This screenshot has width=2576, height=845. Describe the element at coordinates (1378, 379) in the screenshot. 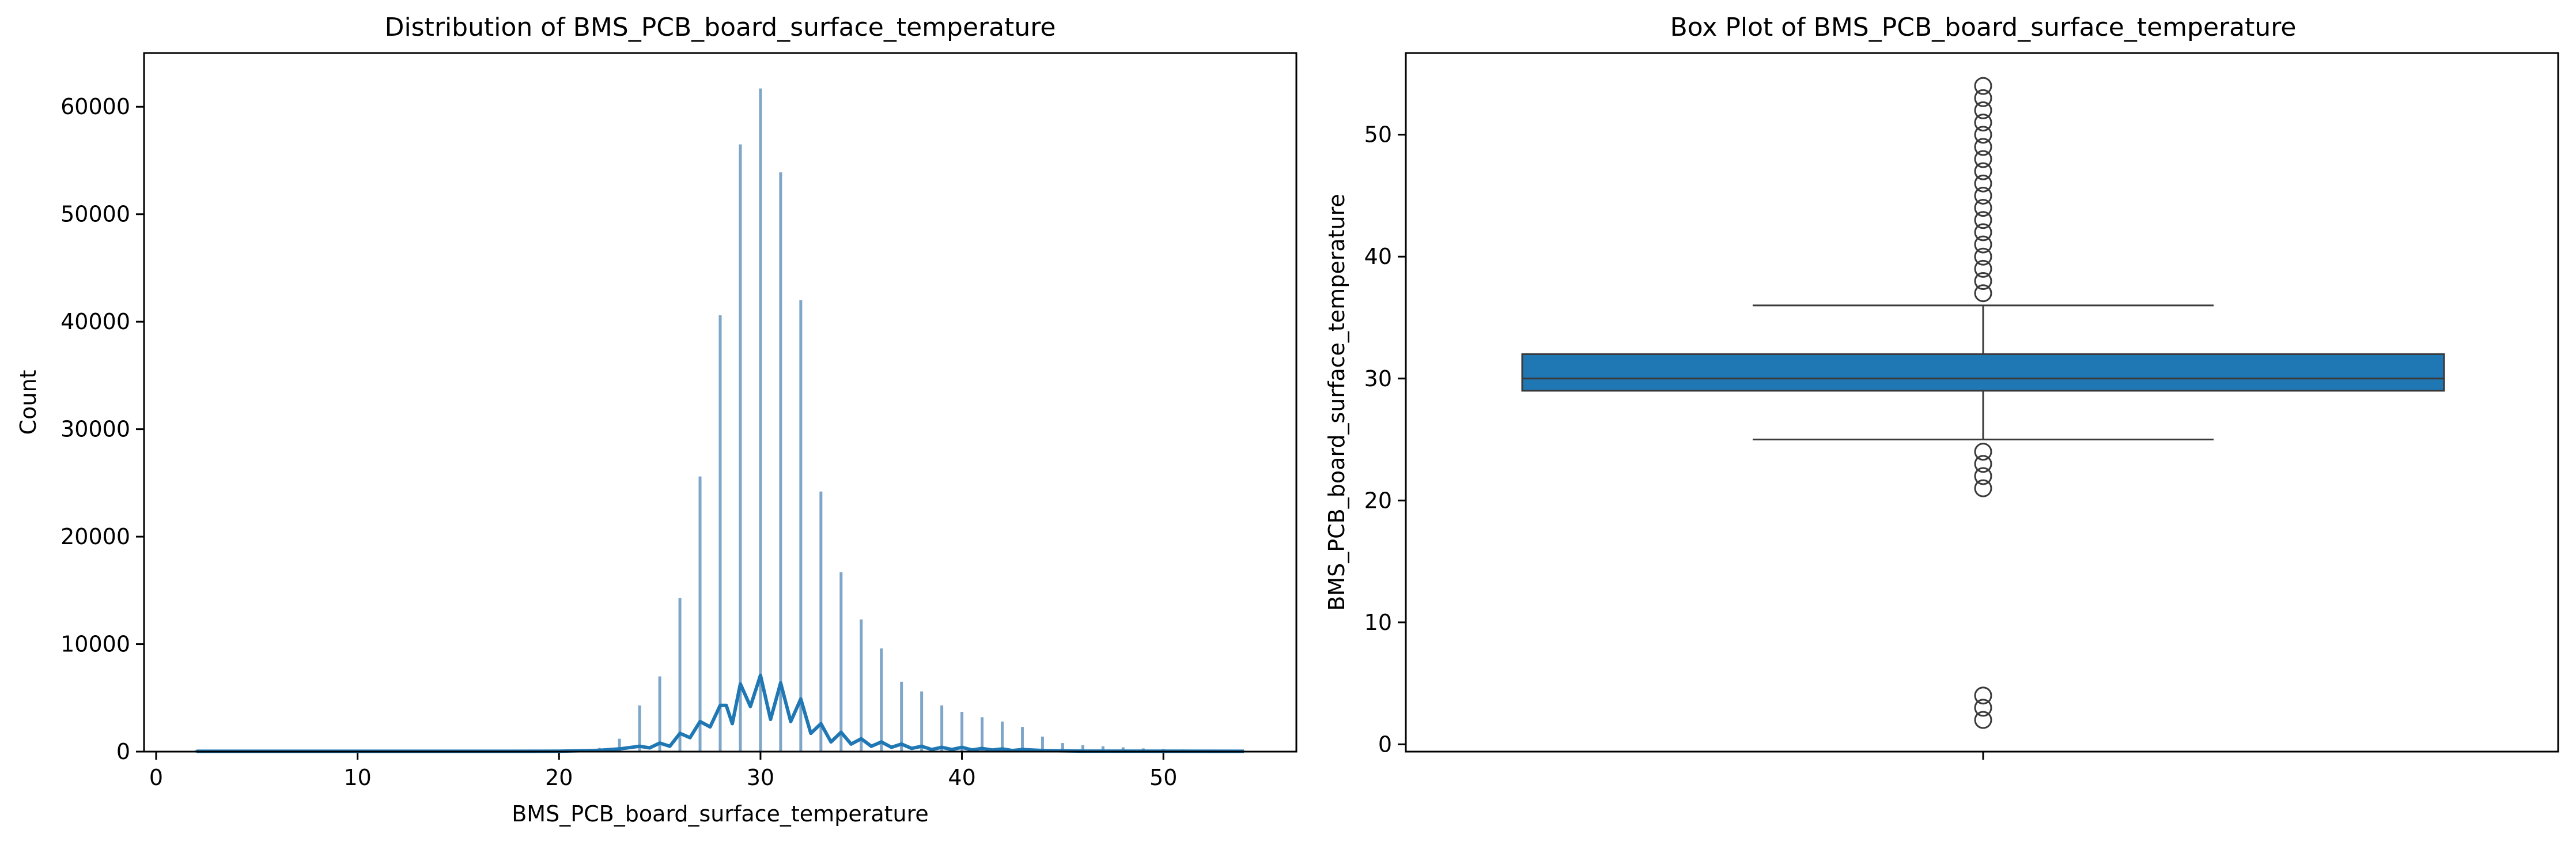

I see `boxplot-y-tick-label: 30` at that location.